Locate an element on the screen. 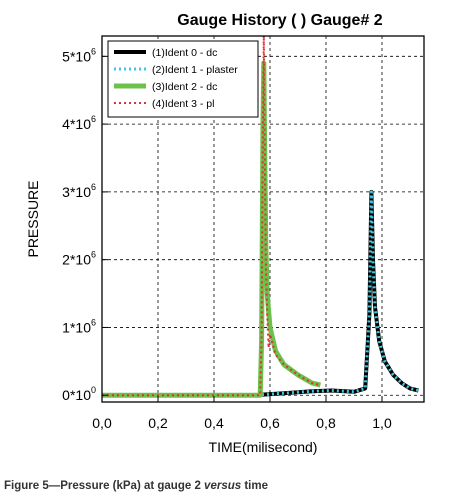 The height and width of the screenshot is (501, 457). y-tick-label: 1*106 is located at coordinates (79, 326).